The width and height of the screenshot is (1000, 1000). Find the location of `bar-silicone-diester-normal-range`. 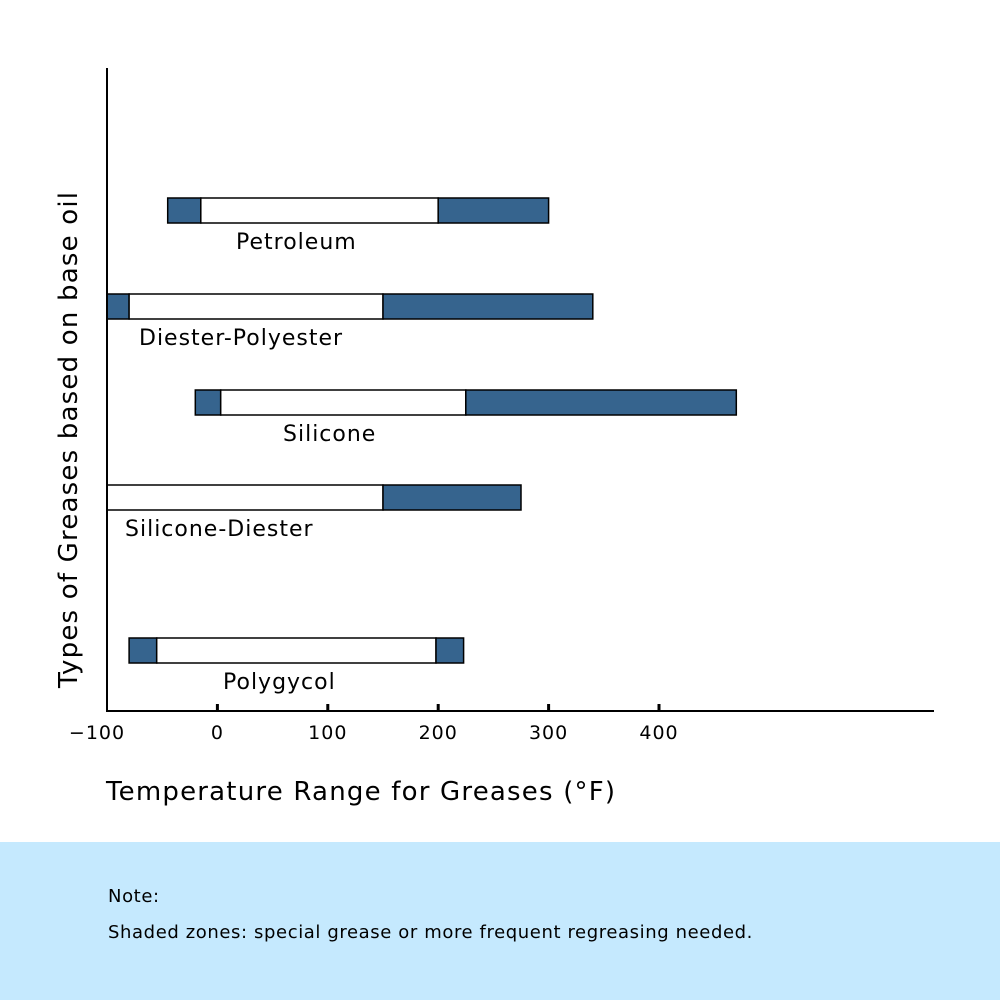

bar-silicone-diester-normal-range is located at coordinates (245, 497).